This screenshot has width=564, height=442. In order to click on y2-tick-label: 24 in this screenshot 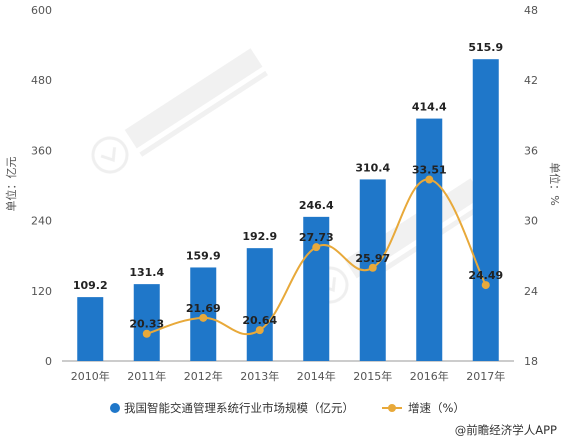, I will do `click(531, 291)`.